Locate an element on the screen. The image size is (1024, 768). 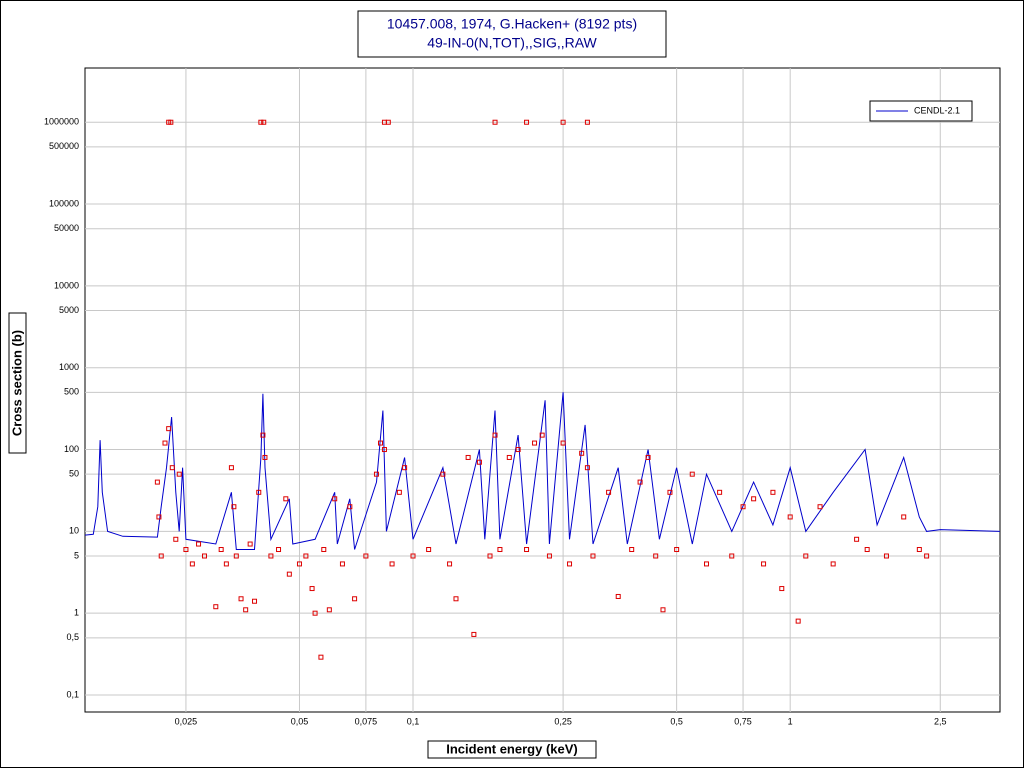
y-tick-label: 1 is located at coordinates (76, 613).